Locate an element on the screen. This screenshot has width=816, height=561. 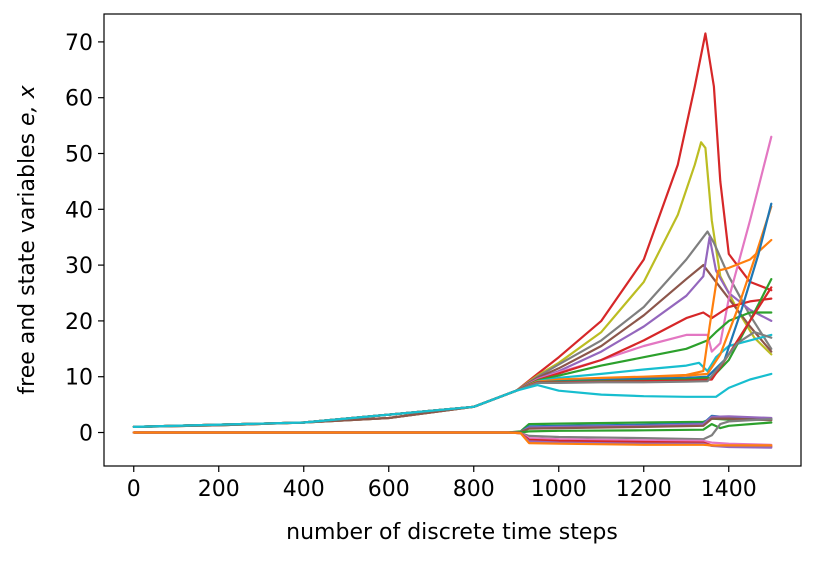
y-axis-label: free and state variables e, x is located at coordinates (27, 239).